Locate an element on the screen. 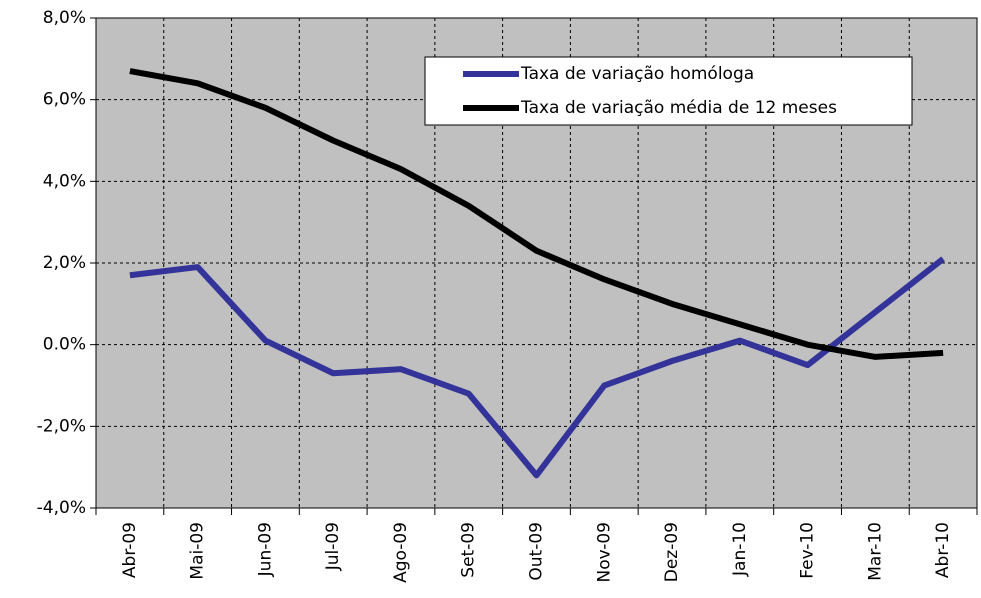 The image size is (981, 598). x-tick-label: Abr-09 is located at coordinates (130, 550).